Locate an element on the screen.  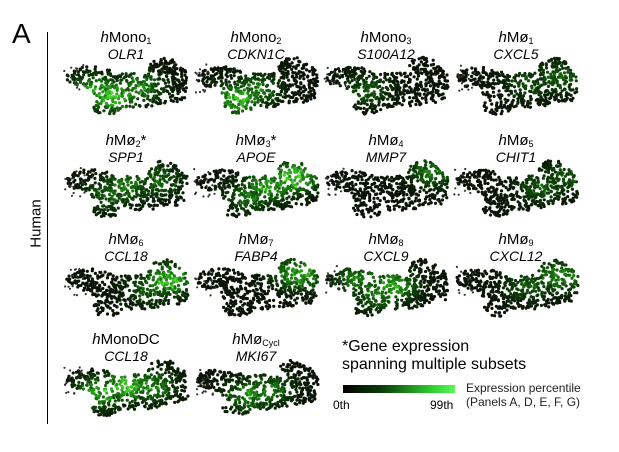
panel-gene-name: FABP4 is located at coordinates (256, 256).